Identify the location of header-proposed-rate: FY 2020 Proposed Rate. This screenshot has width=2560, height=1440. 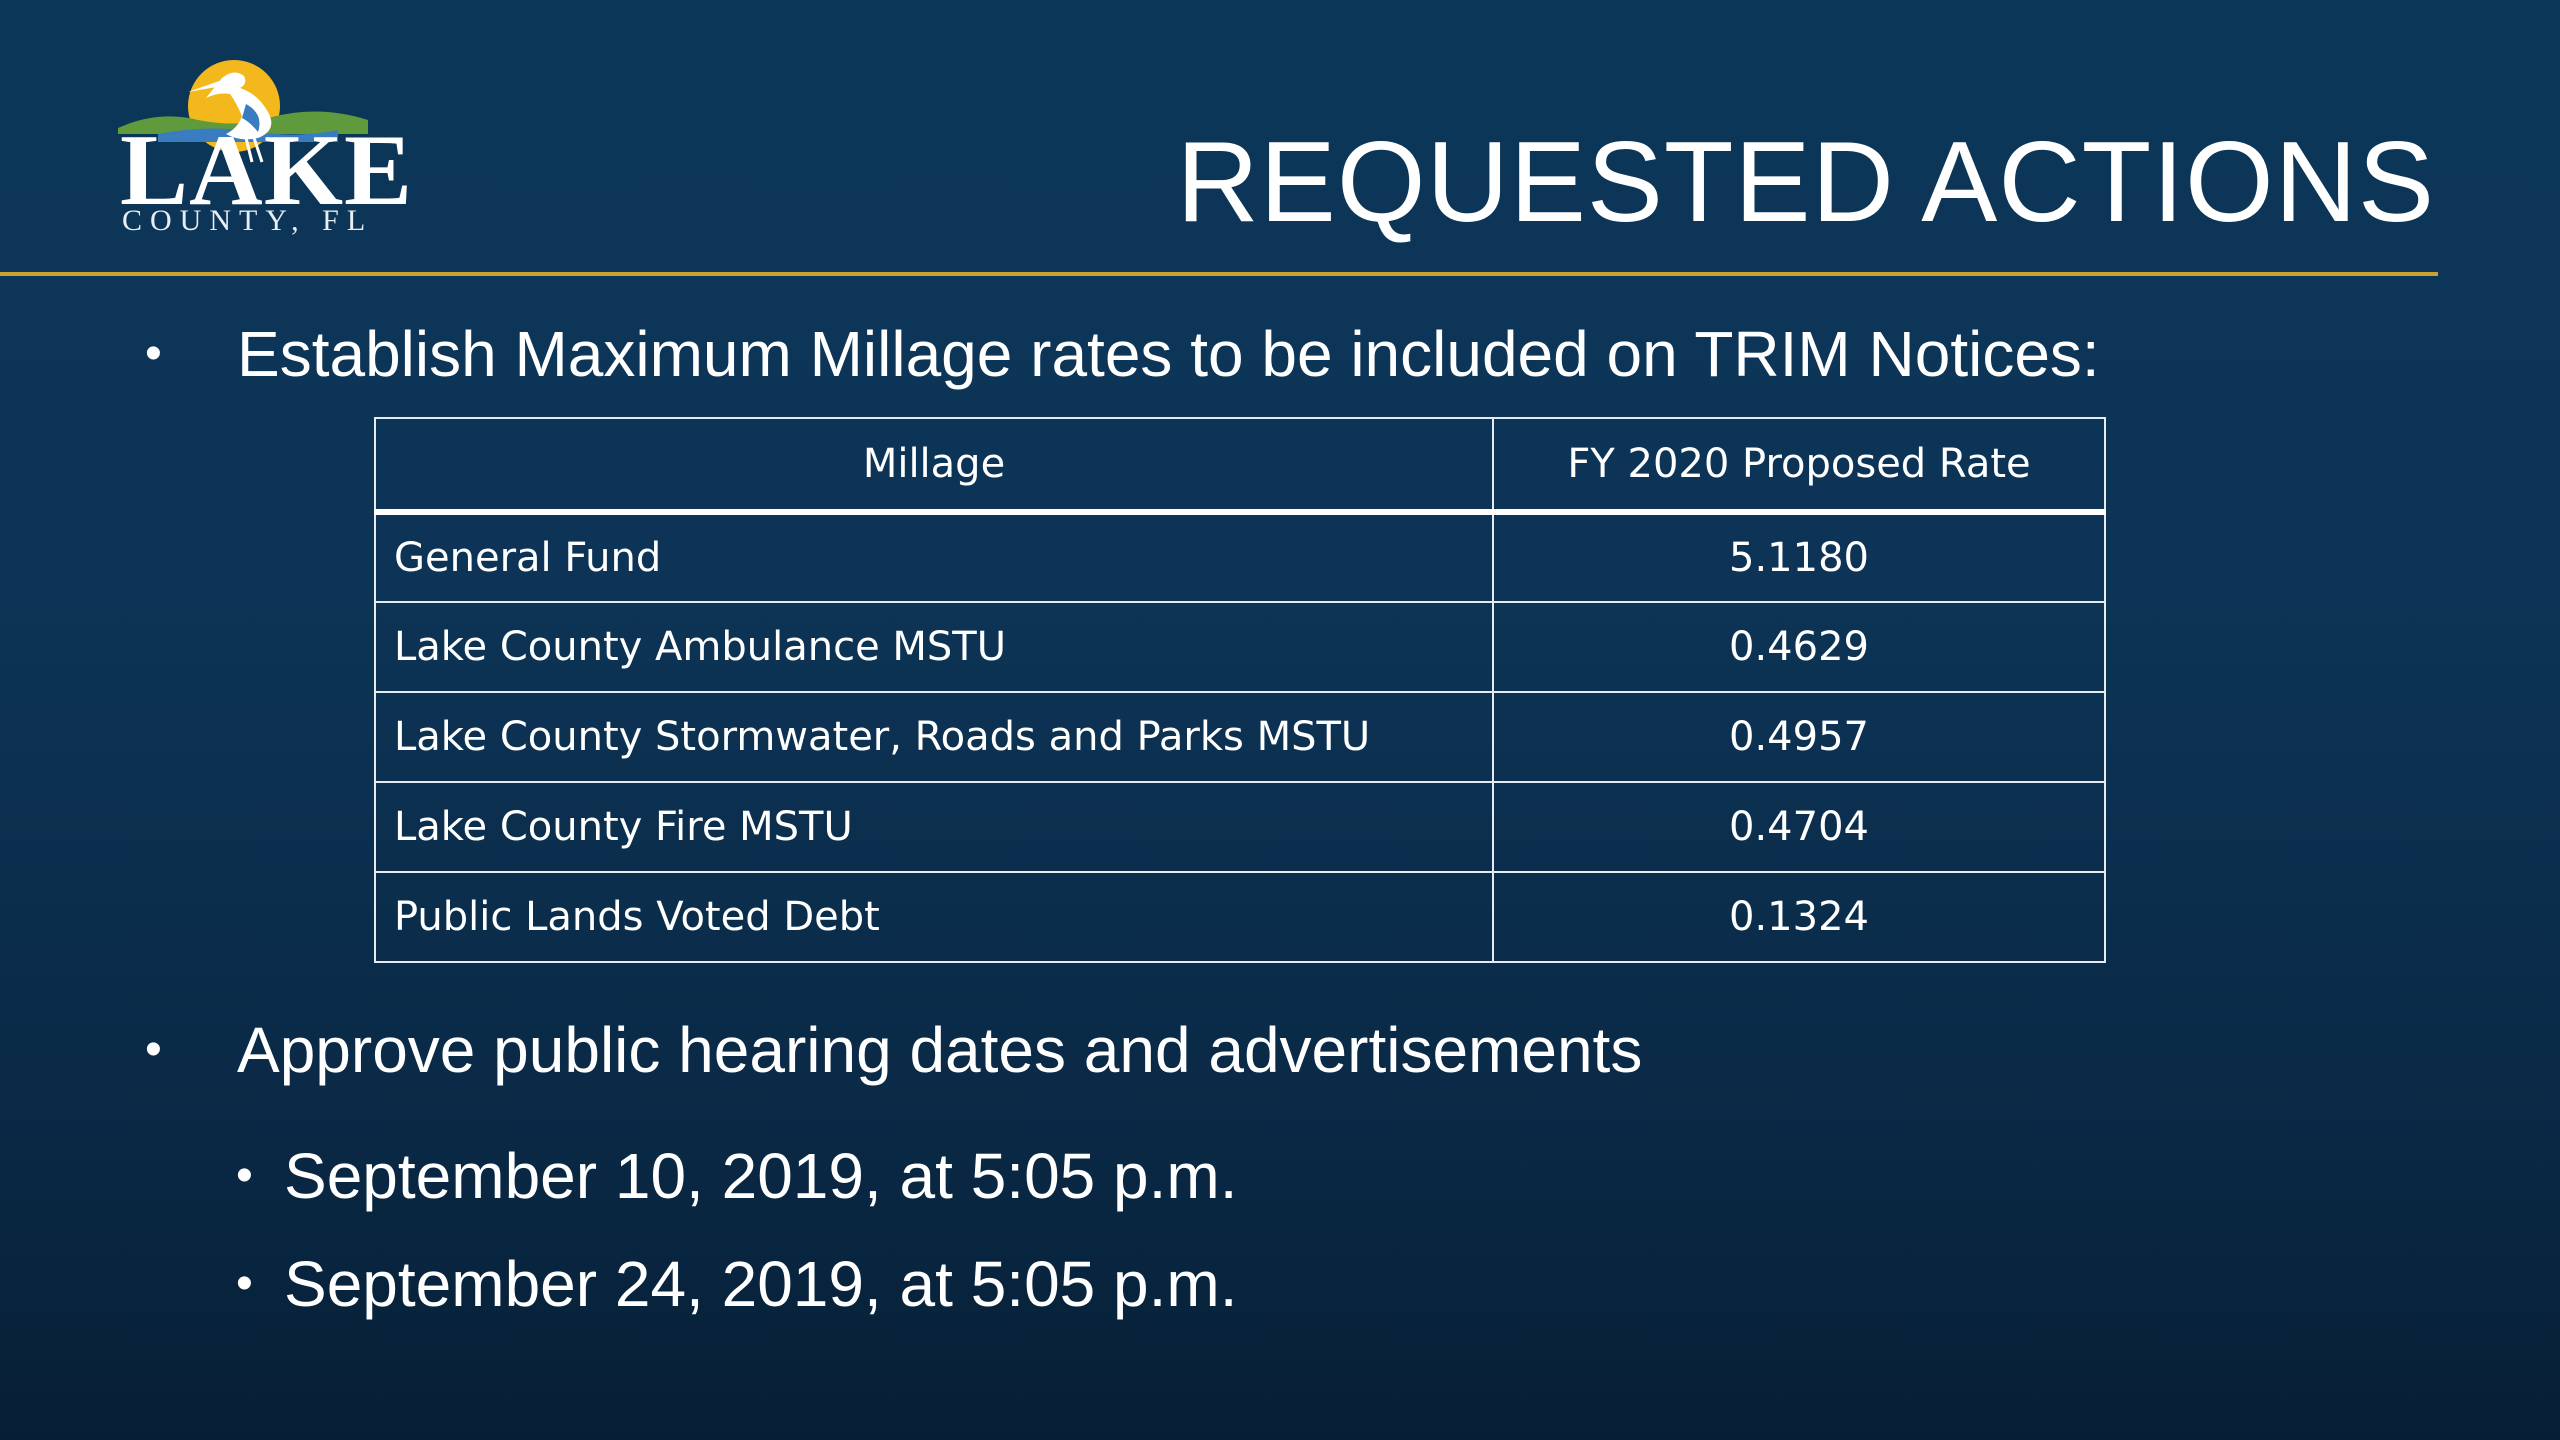
(1799, 466).